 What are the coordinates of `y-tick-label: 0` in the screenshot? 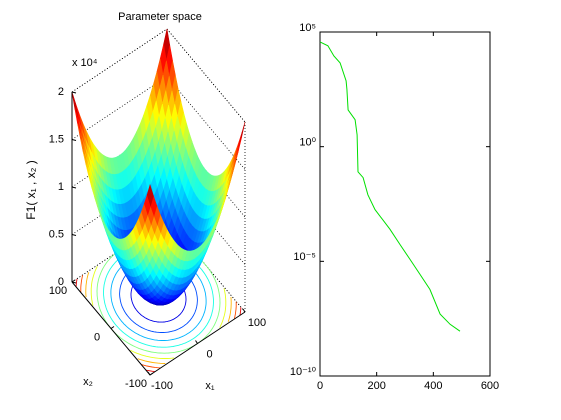 It's located at (97, 337).